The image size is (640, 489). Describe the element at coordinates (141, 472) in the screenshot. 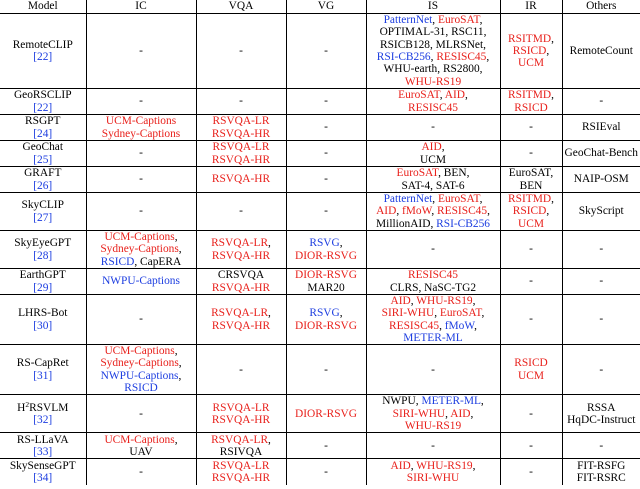

I see `ic-line: -` at that location.